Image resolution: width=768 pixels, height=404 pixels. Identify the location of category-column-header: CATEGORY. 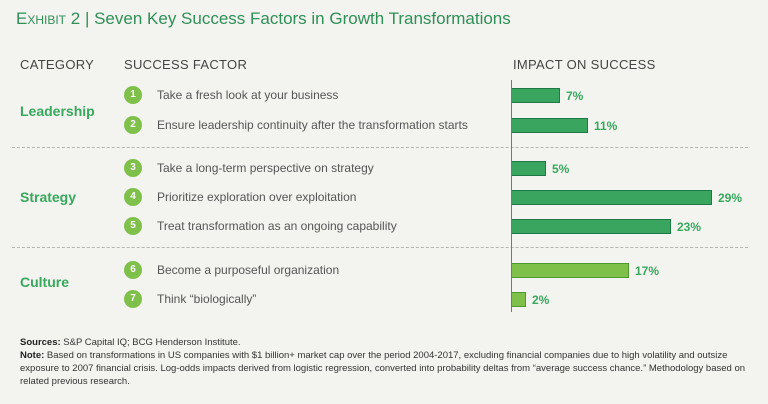
(57, 64).